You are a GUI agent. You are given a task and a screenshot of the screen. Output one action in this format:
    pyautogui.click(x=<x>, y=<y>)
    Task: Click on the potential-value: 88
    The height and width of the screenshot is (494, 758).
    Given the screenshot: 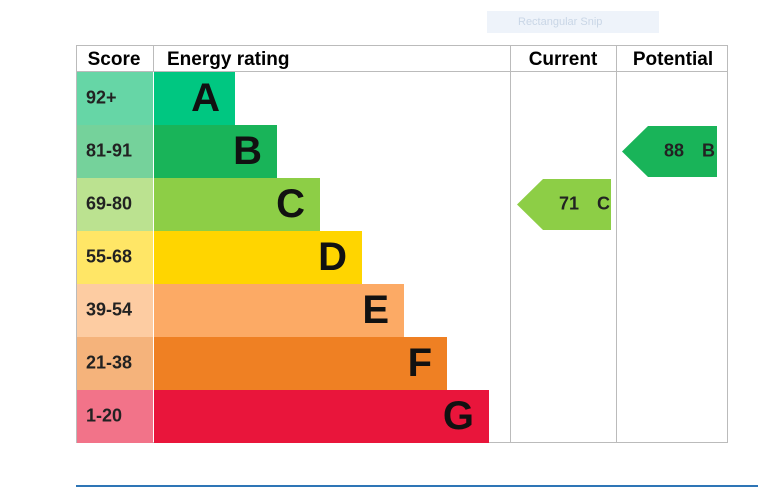 What is the action you would take?
    pyautogui.click(x=674, y=150)
    